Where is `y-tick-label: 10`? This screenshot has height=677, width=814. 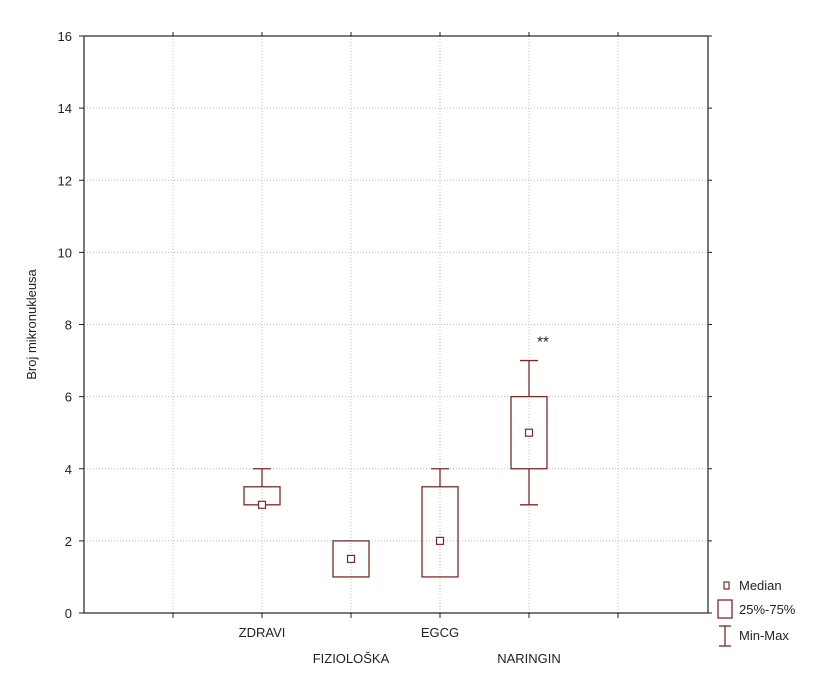
y-tick-label: 10 is located at coordinates (65, 252).